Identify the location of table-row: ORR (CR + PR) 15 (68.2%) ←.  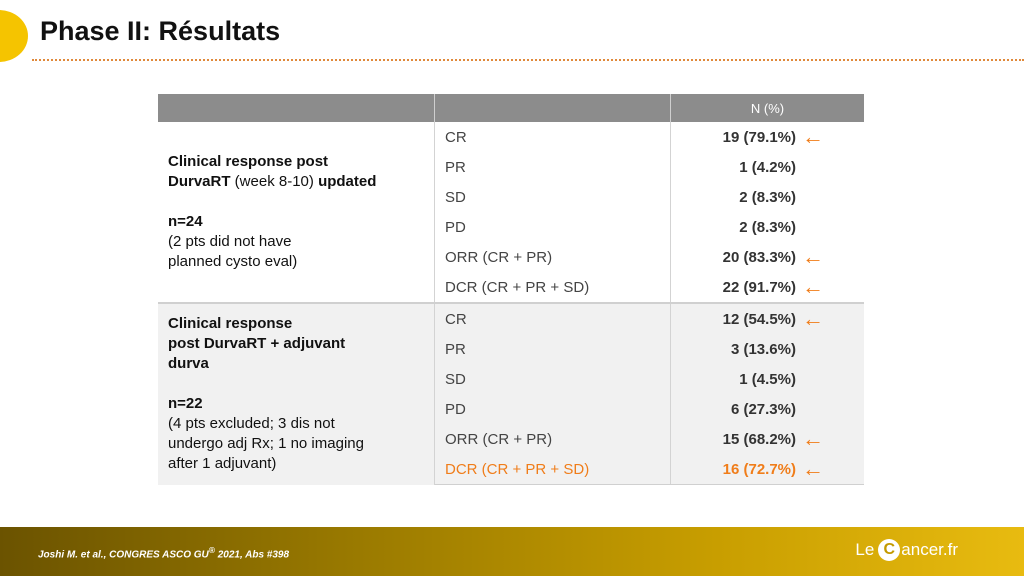
(511, 439).